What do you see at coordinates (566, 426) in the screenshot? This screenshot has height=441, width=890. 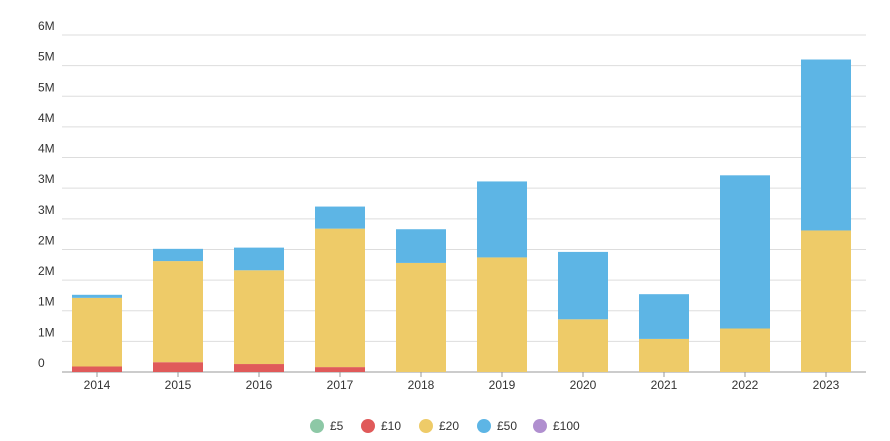 I see `legend-label: £100` at bounding box center [566, 426].